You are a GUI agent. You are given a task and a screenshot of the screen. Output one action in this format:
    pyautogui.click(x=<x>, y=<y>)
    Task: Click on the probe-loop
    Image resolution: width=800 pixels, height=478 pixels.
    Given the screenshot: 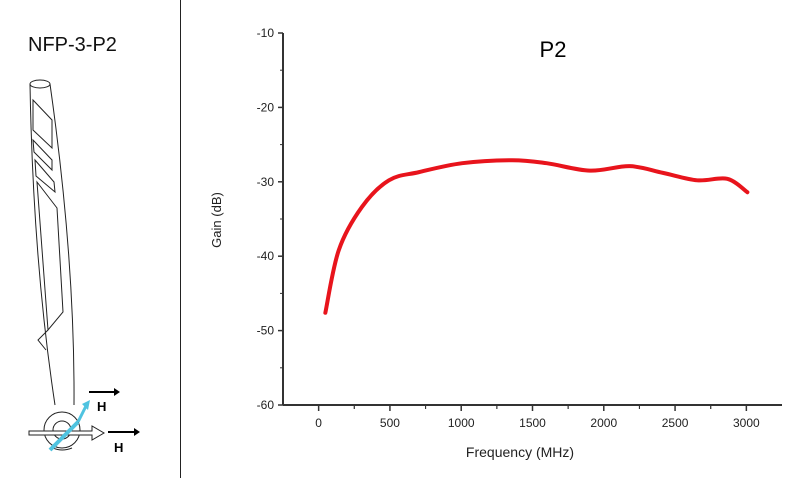 What is the action you would take?
    pyautogui.click(x=62, y=430)
    